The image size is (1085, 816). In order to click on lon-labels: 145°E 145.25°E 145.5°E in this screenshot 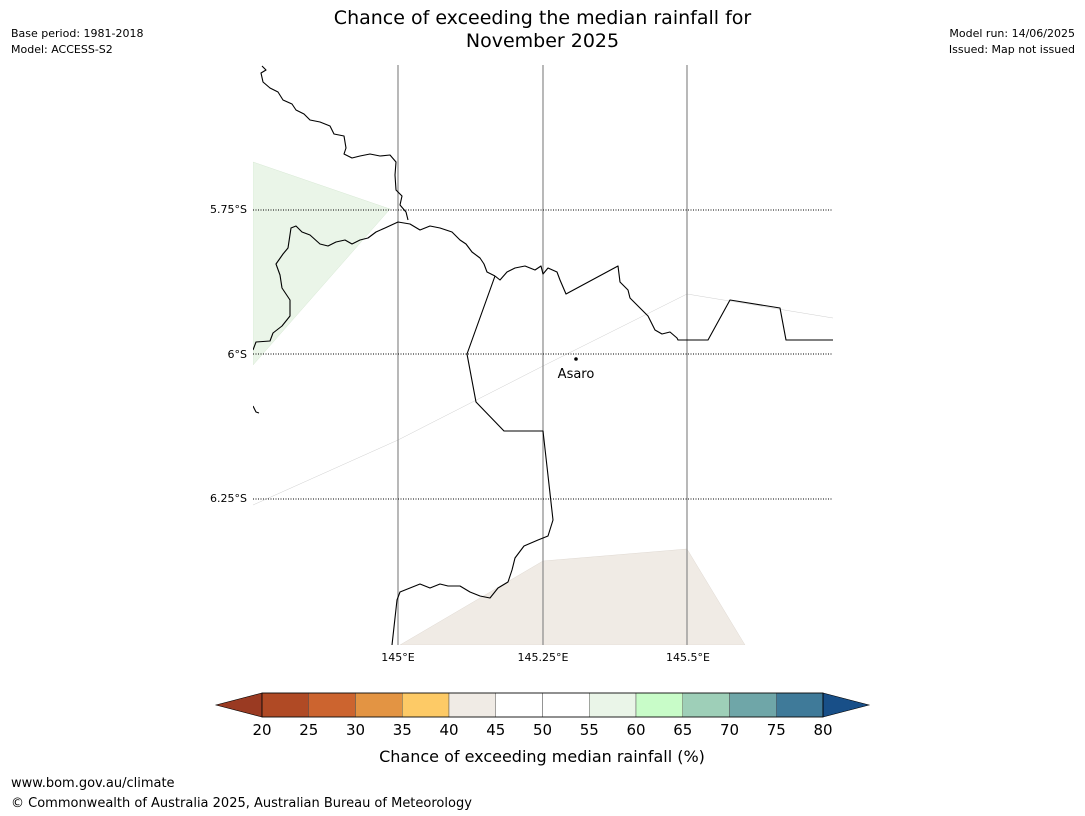, I will do `click(545, 657)`.